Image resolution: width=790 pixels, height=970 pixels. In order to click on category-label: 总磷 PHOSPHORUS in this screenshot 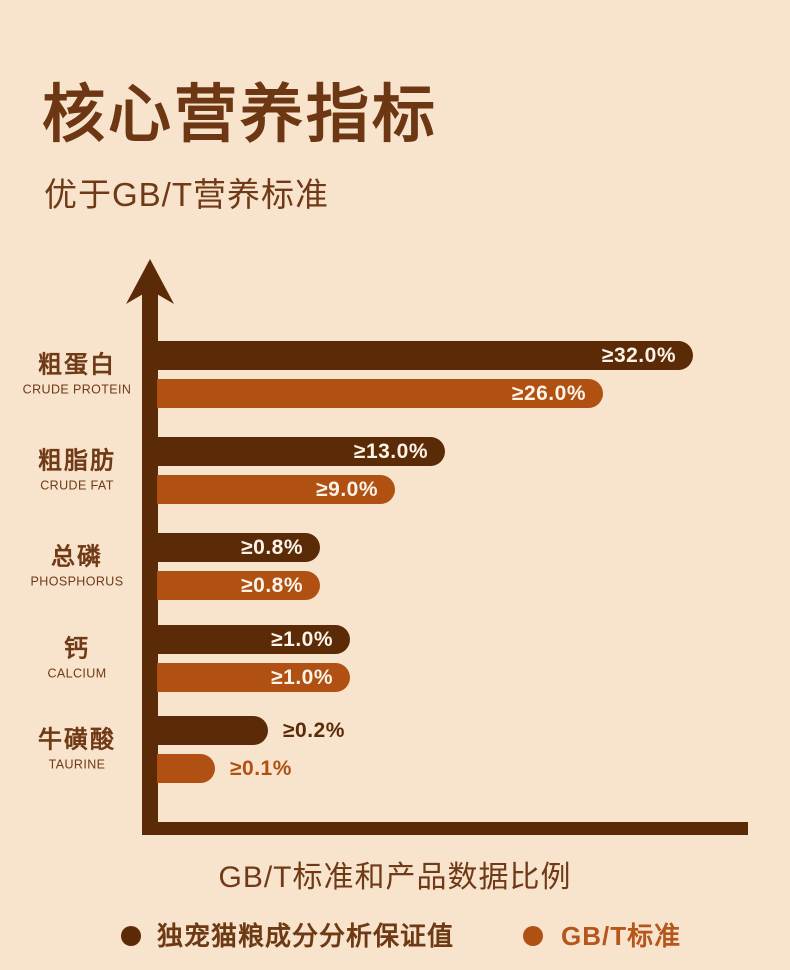, I will do `click(77, 566)`.